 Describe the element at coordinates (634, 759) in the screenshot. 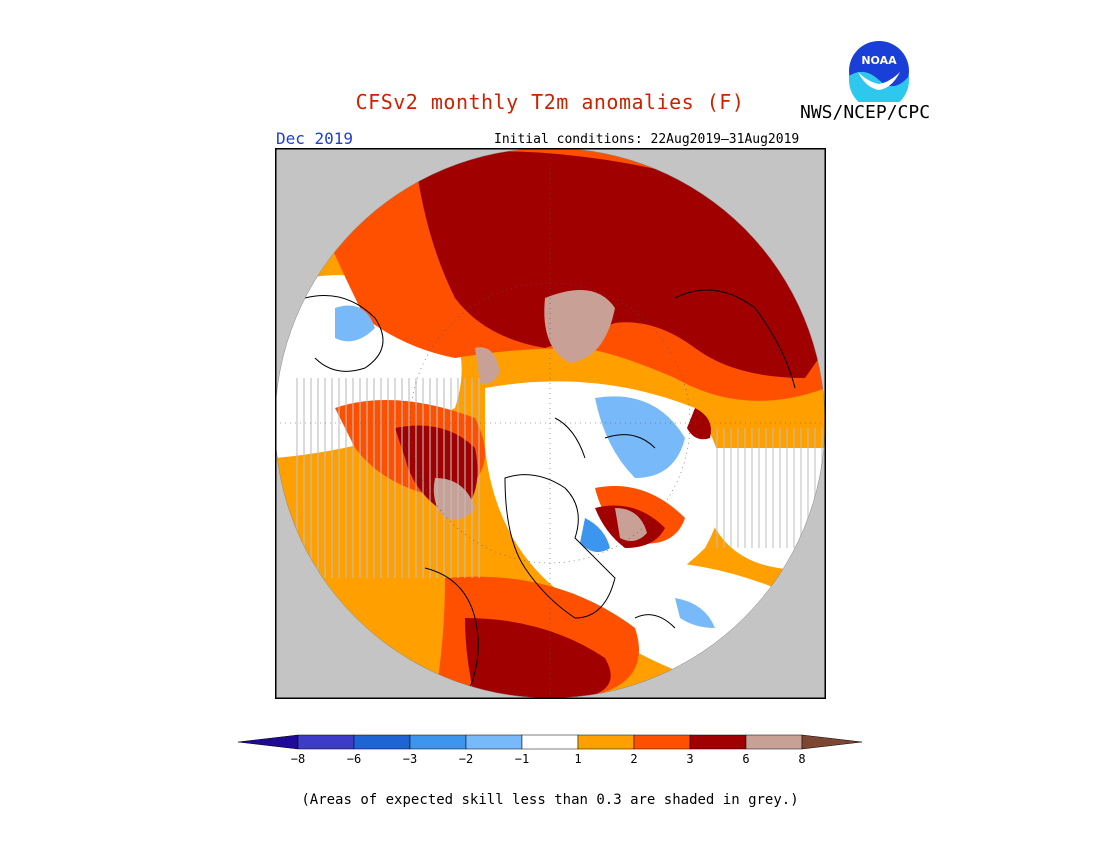

I see `legend-tick: 2` at that location.